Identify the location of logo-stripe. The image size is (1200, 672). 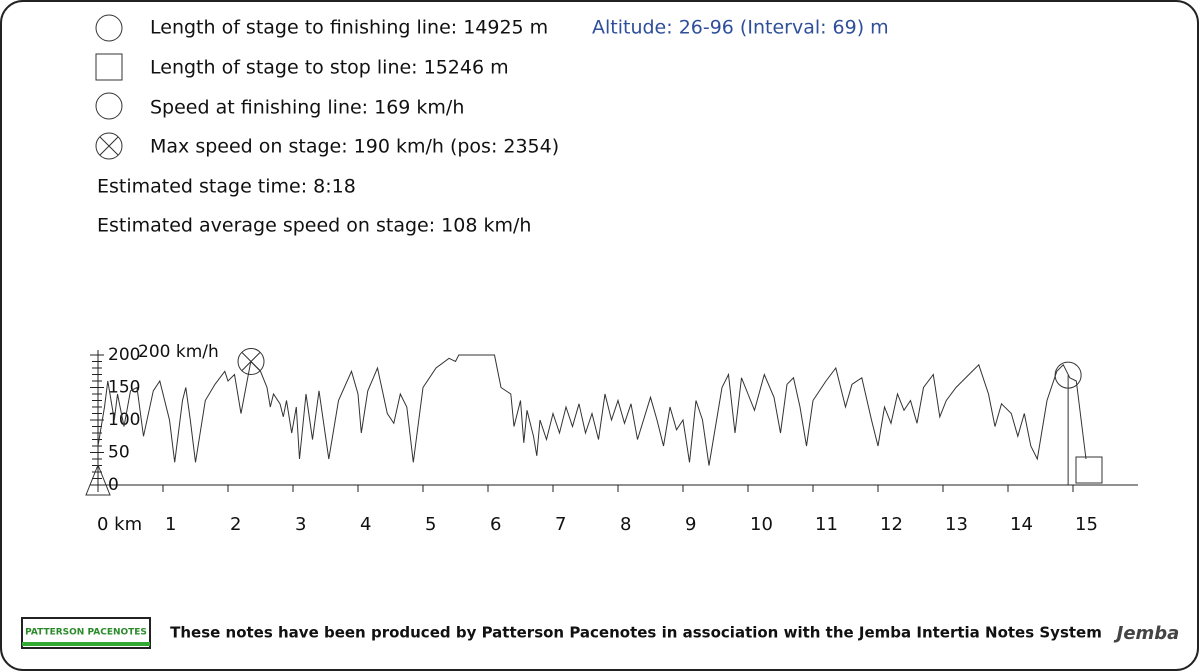
(86, 644).